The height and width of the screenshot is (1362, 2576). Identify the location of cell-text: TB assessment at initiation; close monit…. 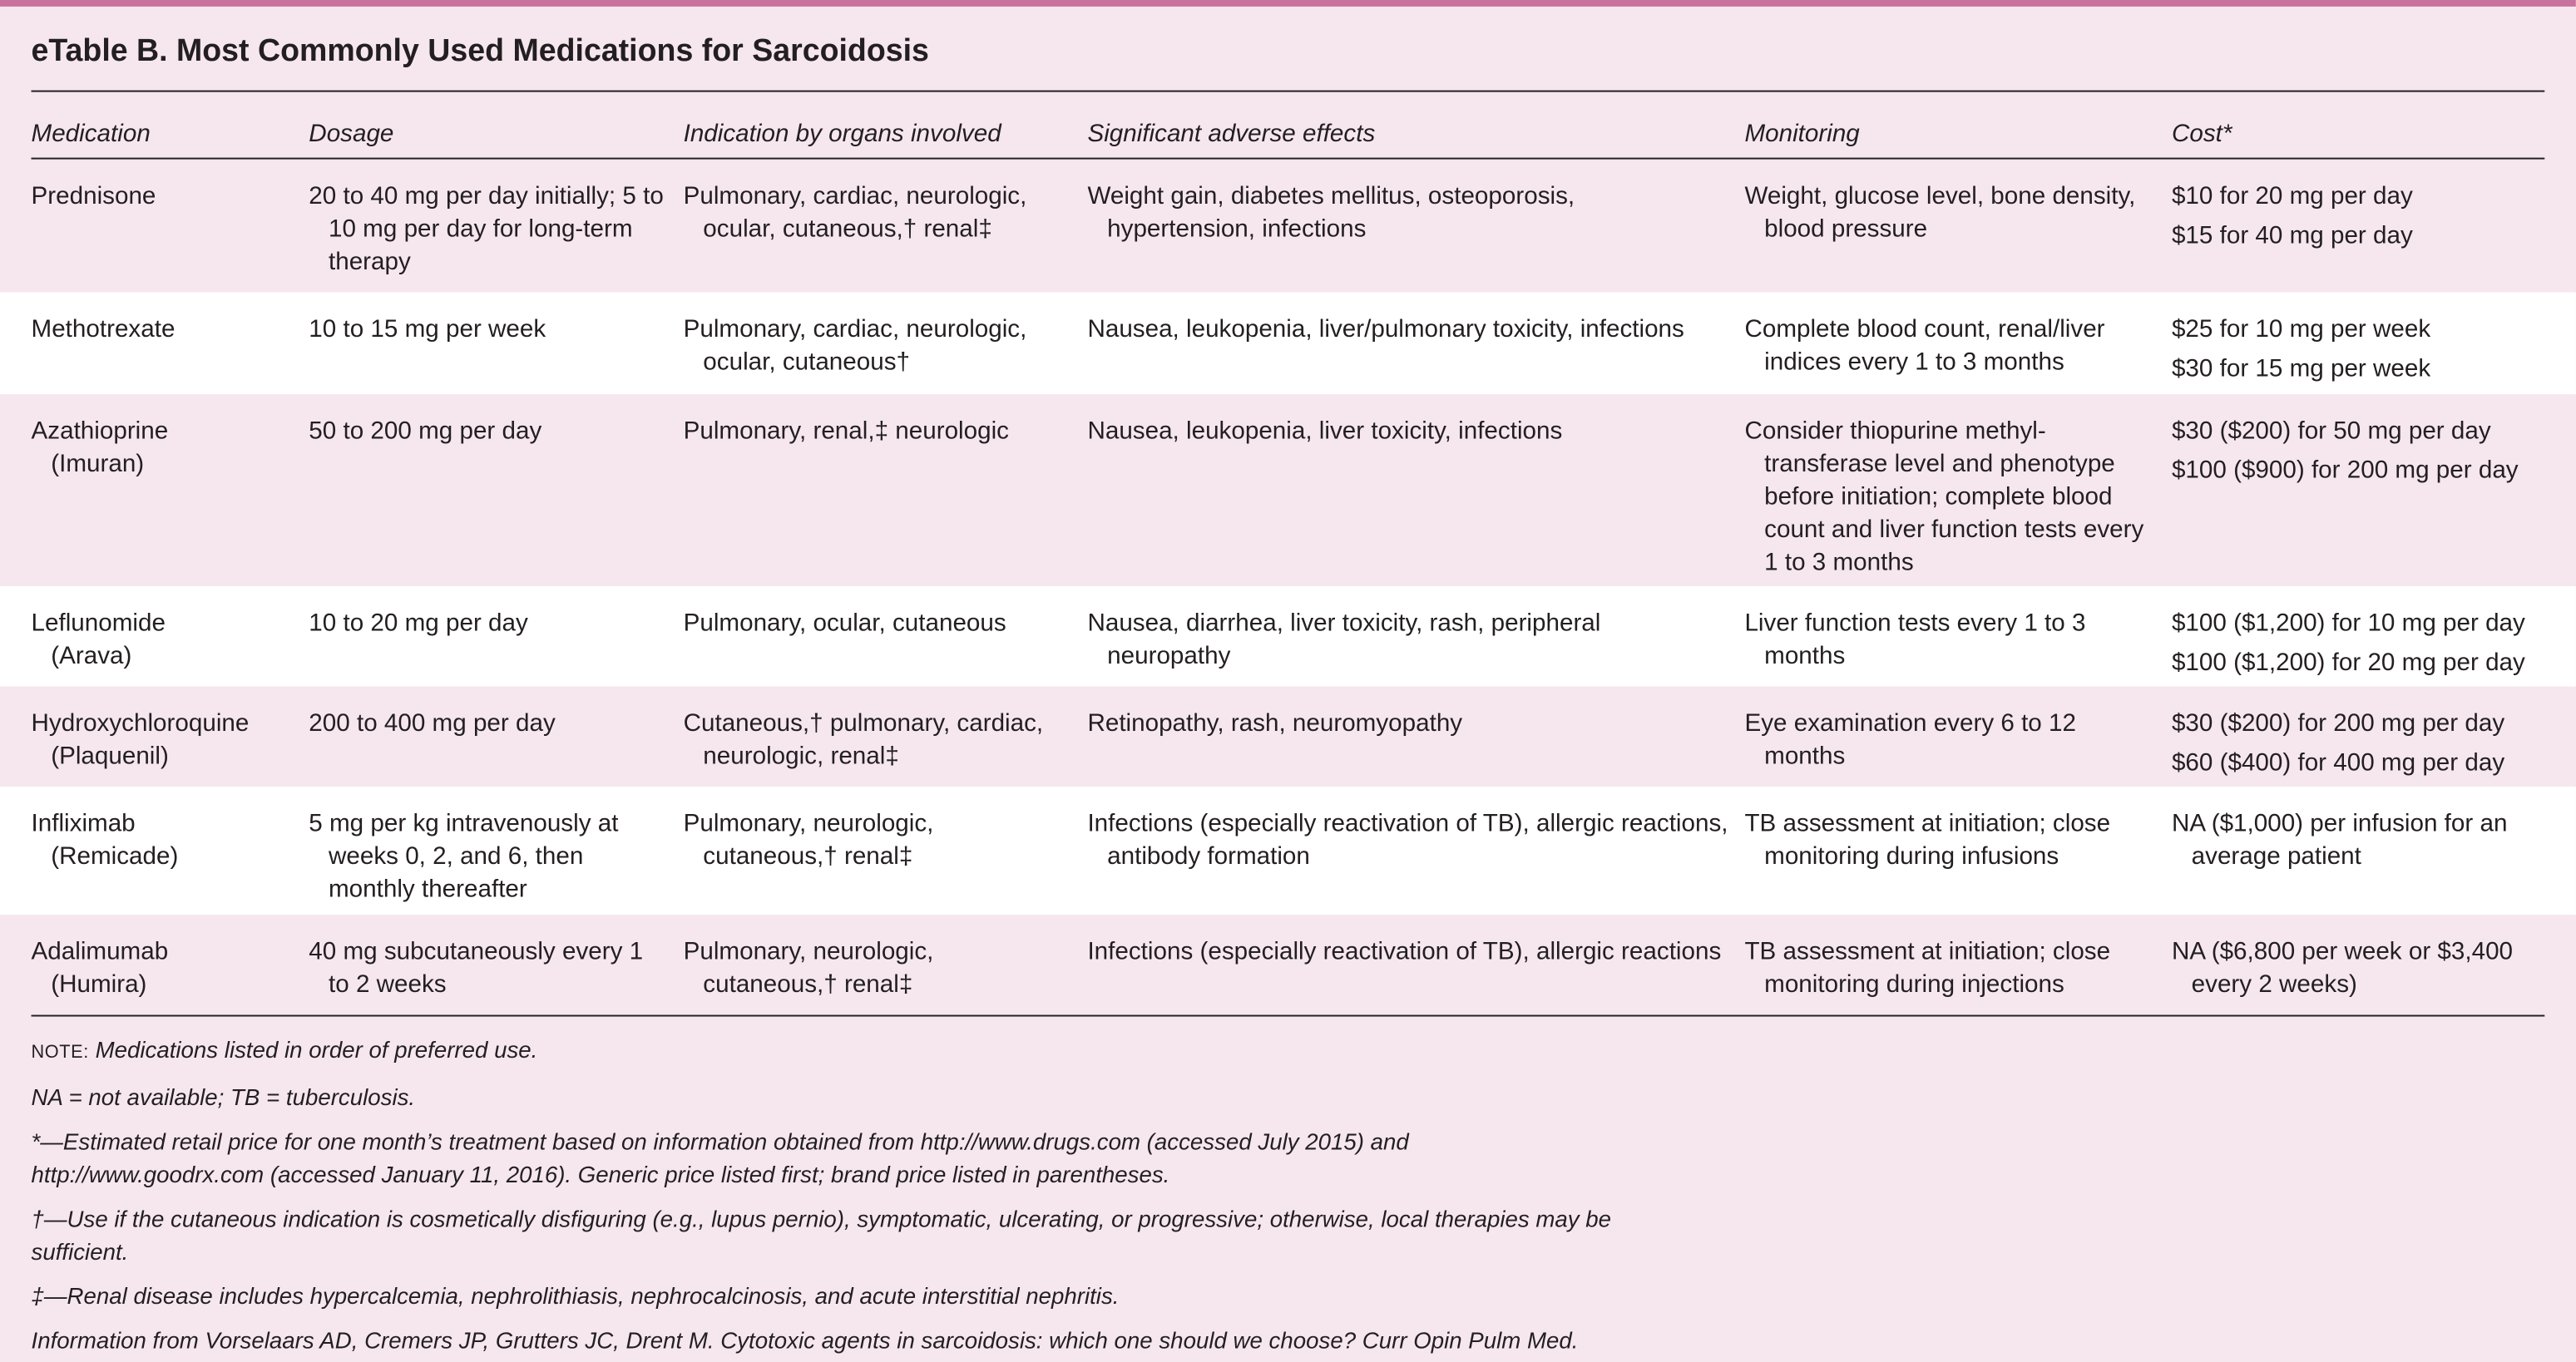
(1927, 840).